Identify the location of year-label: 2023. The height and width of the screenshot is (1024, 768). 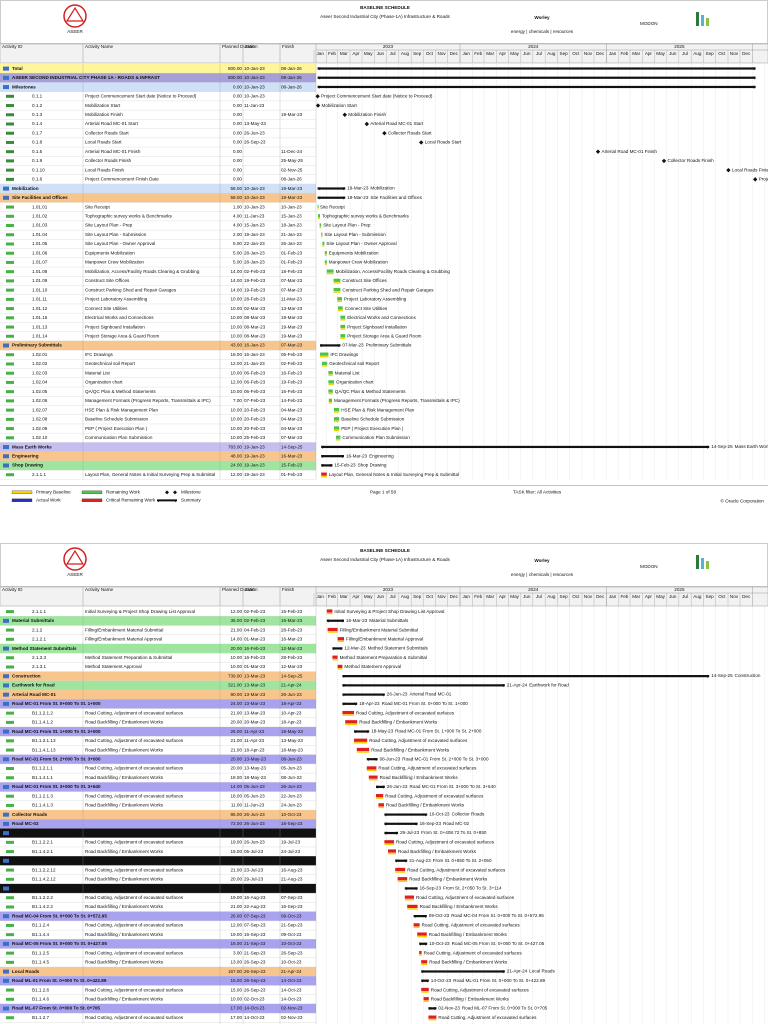
(388, 589).